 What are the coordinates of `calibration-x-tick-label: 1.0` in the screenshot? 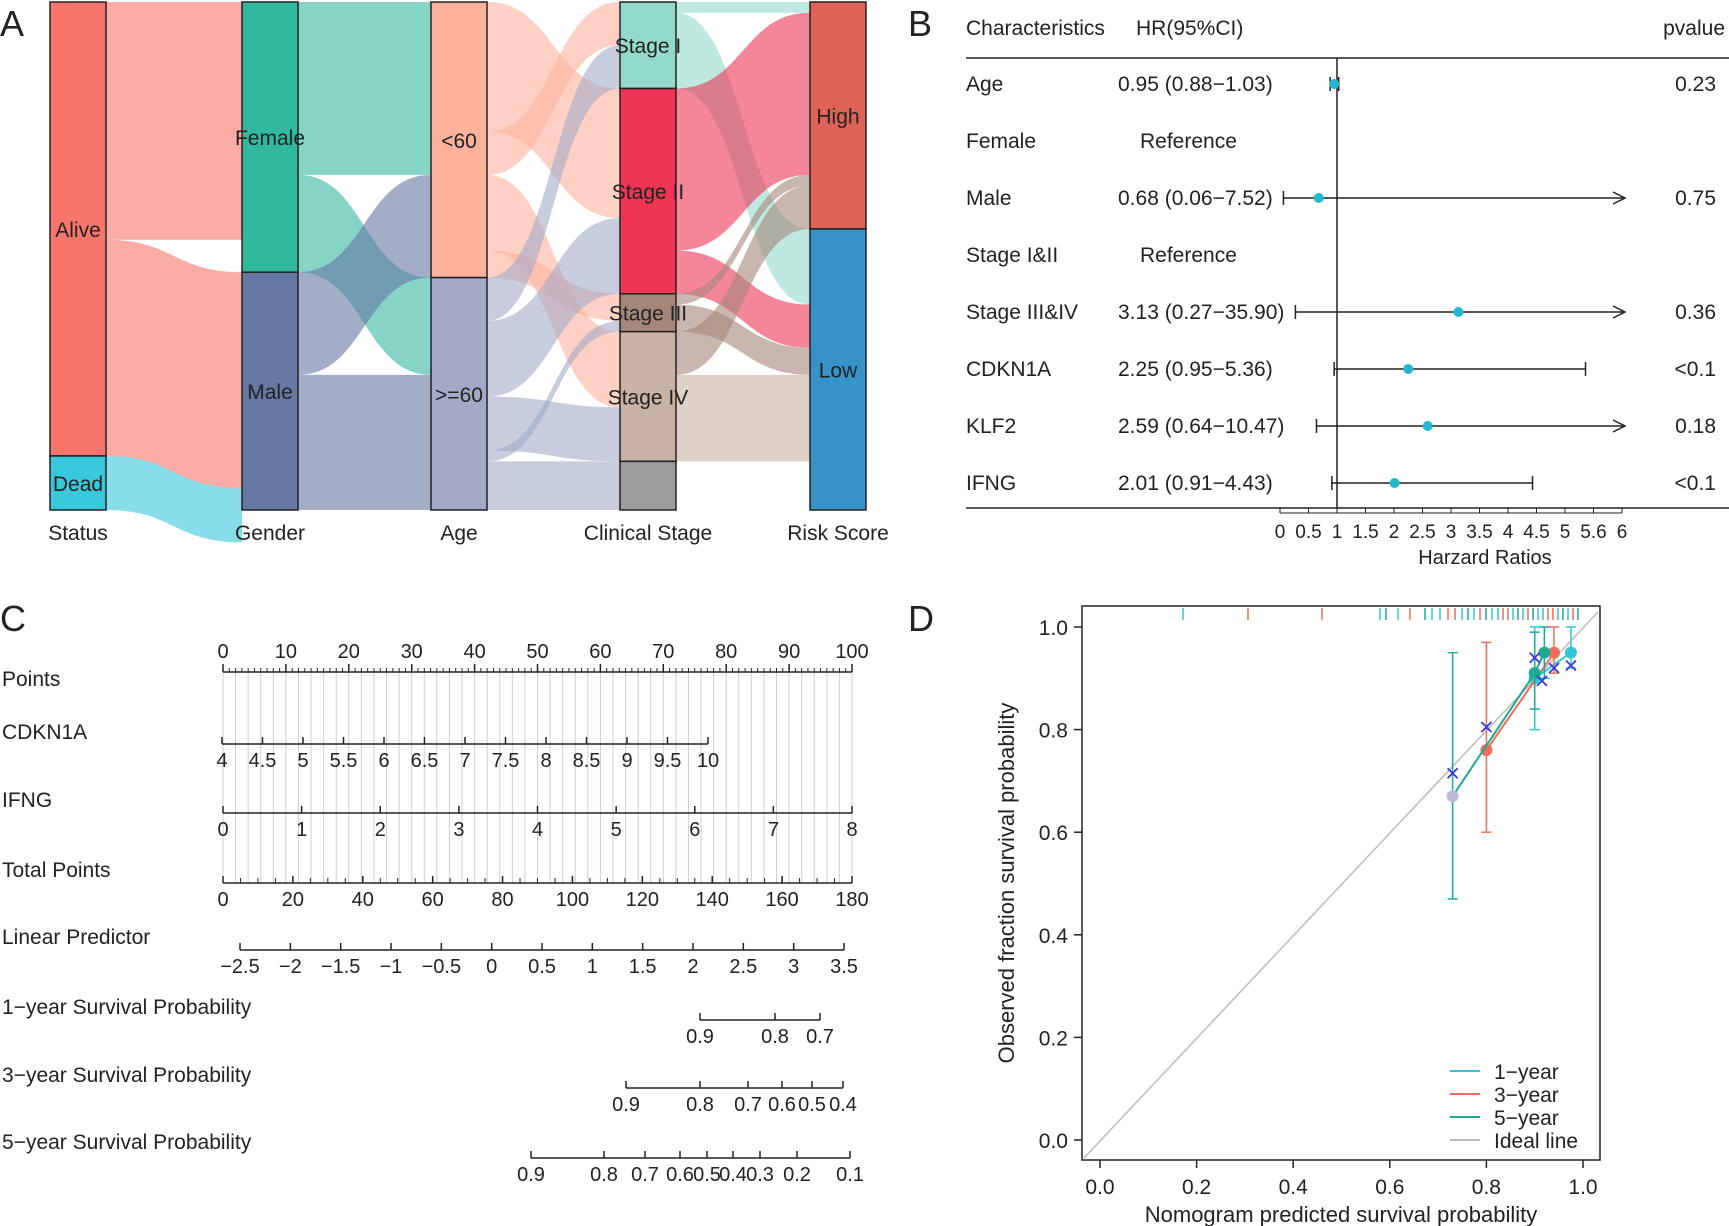 It's located at (1582, 1187).